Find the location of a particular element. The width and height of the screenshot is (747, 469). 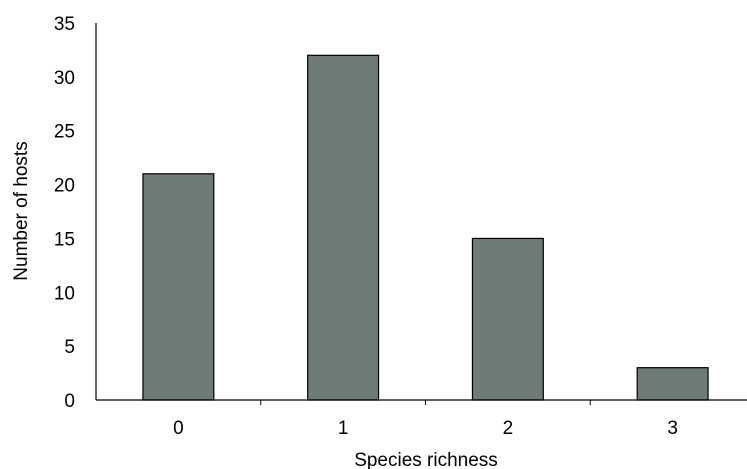

y-tick-label: 10 is located at coordinates (64, 293).